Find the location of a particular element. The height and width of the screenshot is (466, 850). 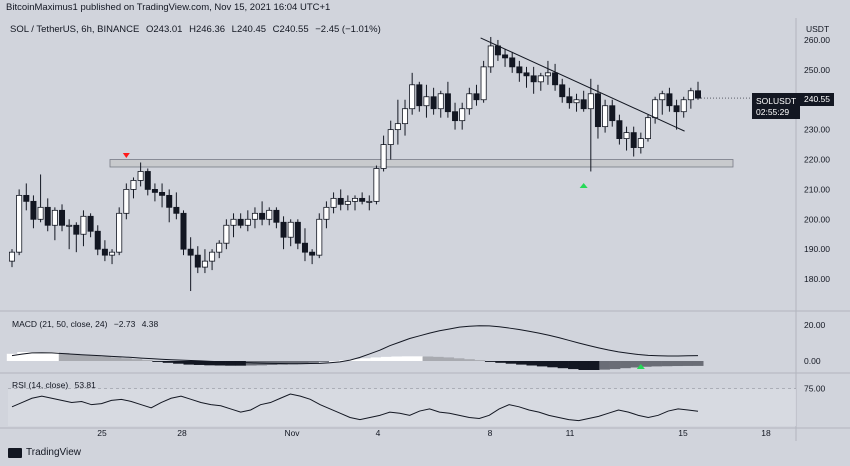

tradingview-footer: TradingView is located at coordinates (44, 452).